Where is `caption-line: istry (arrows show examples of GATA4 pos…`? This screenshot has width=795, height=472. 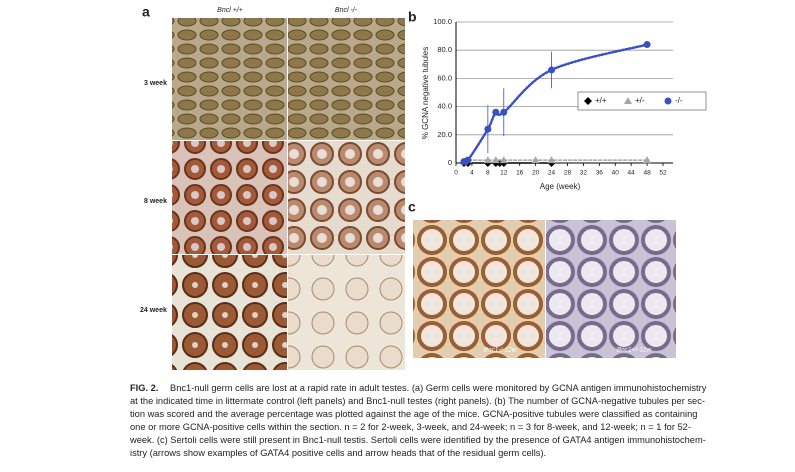
caption-line: istry (arrows show examples of GATA4 pos… is located at coordinates (338, 453).